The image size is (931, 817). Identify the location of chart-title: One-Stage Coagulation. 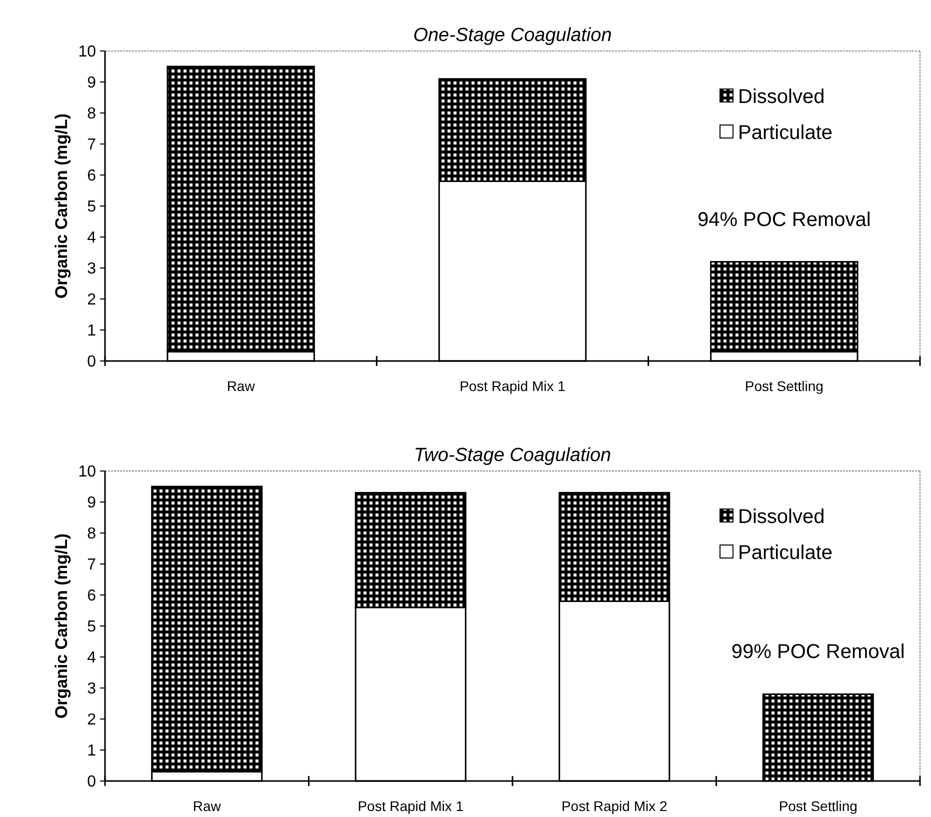
(512, 35).